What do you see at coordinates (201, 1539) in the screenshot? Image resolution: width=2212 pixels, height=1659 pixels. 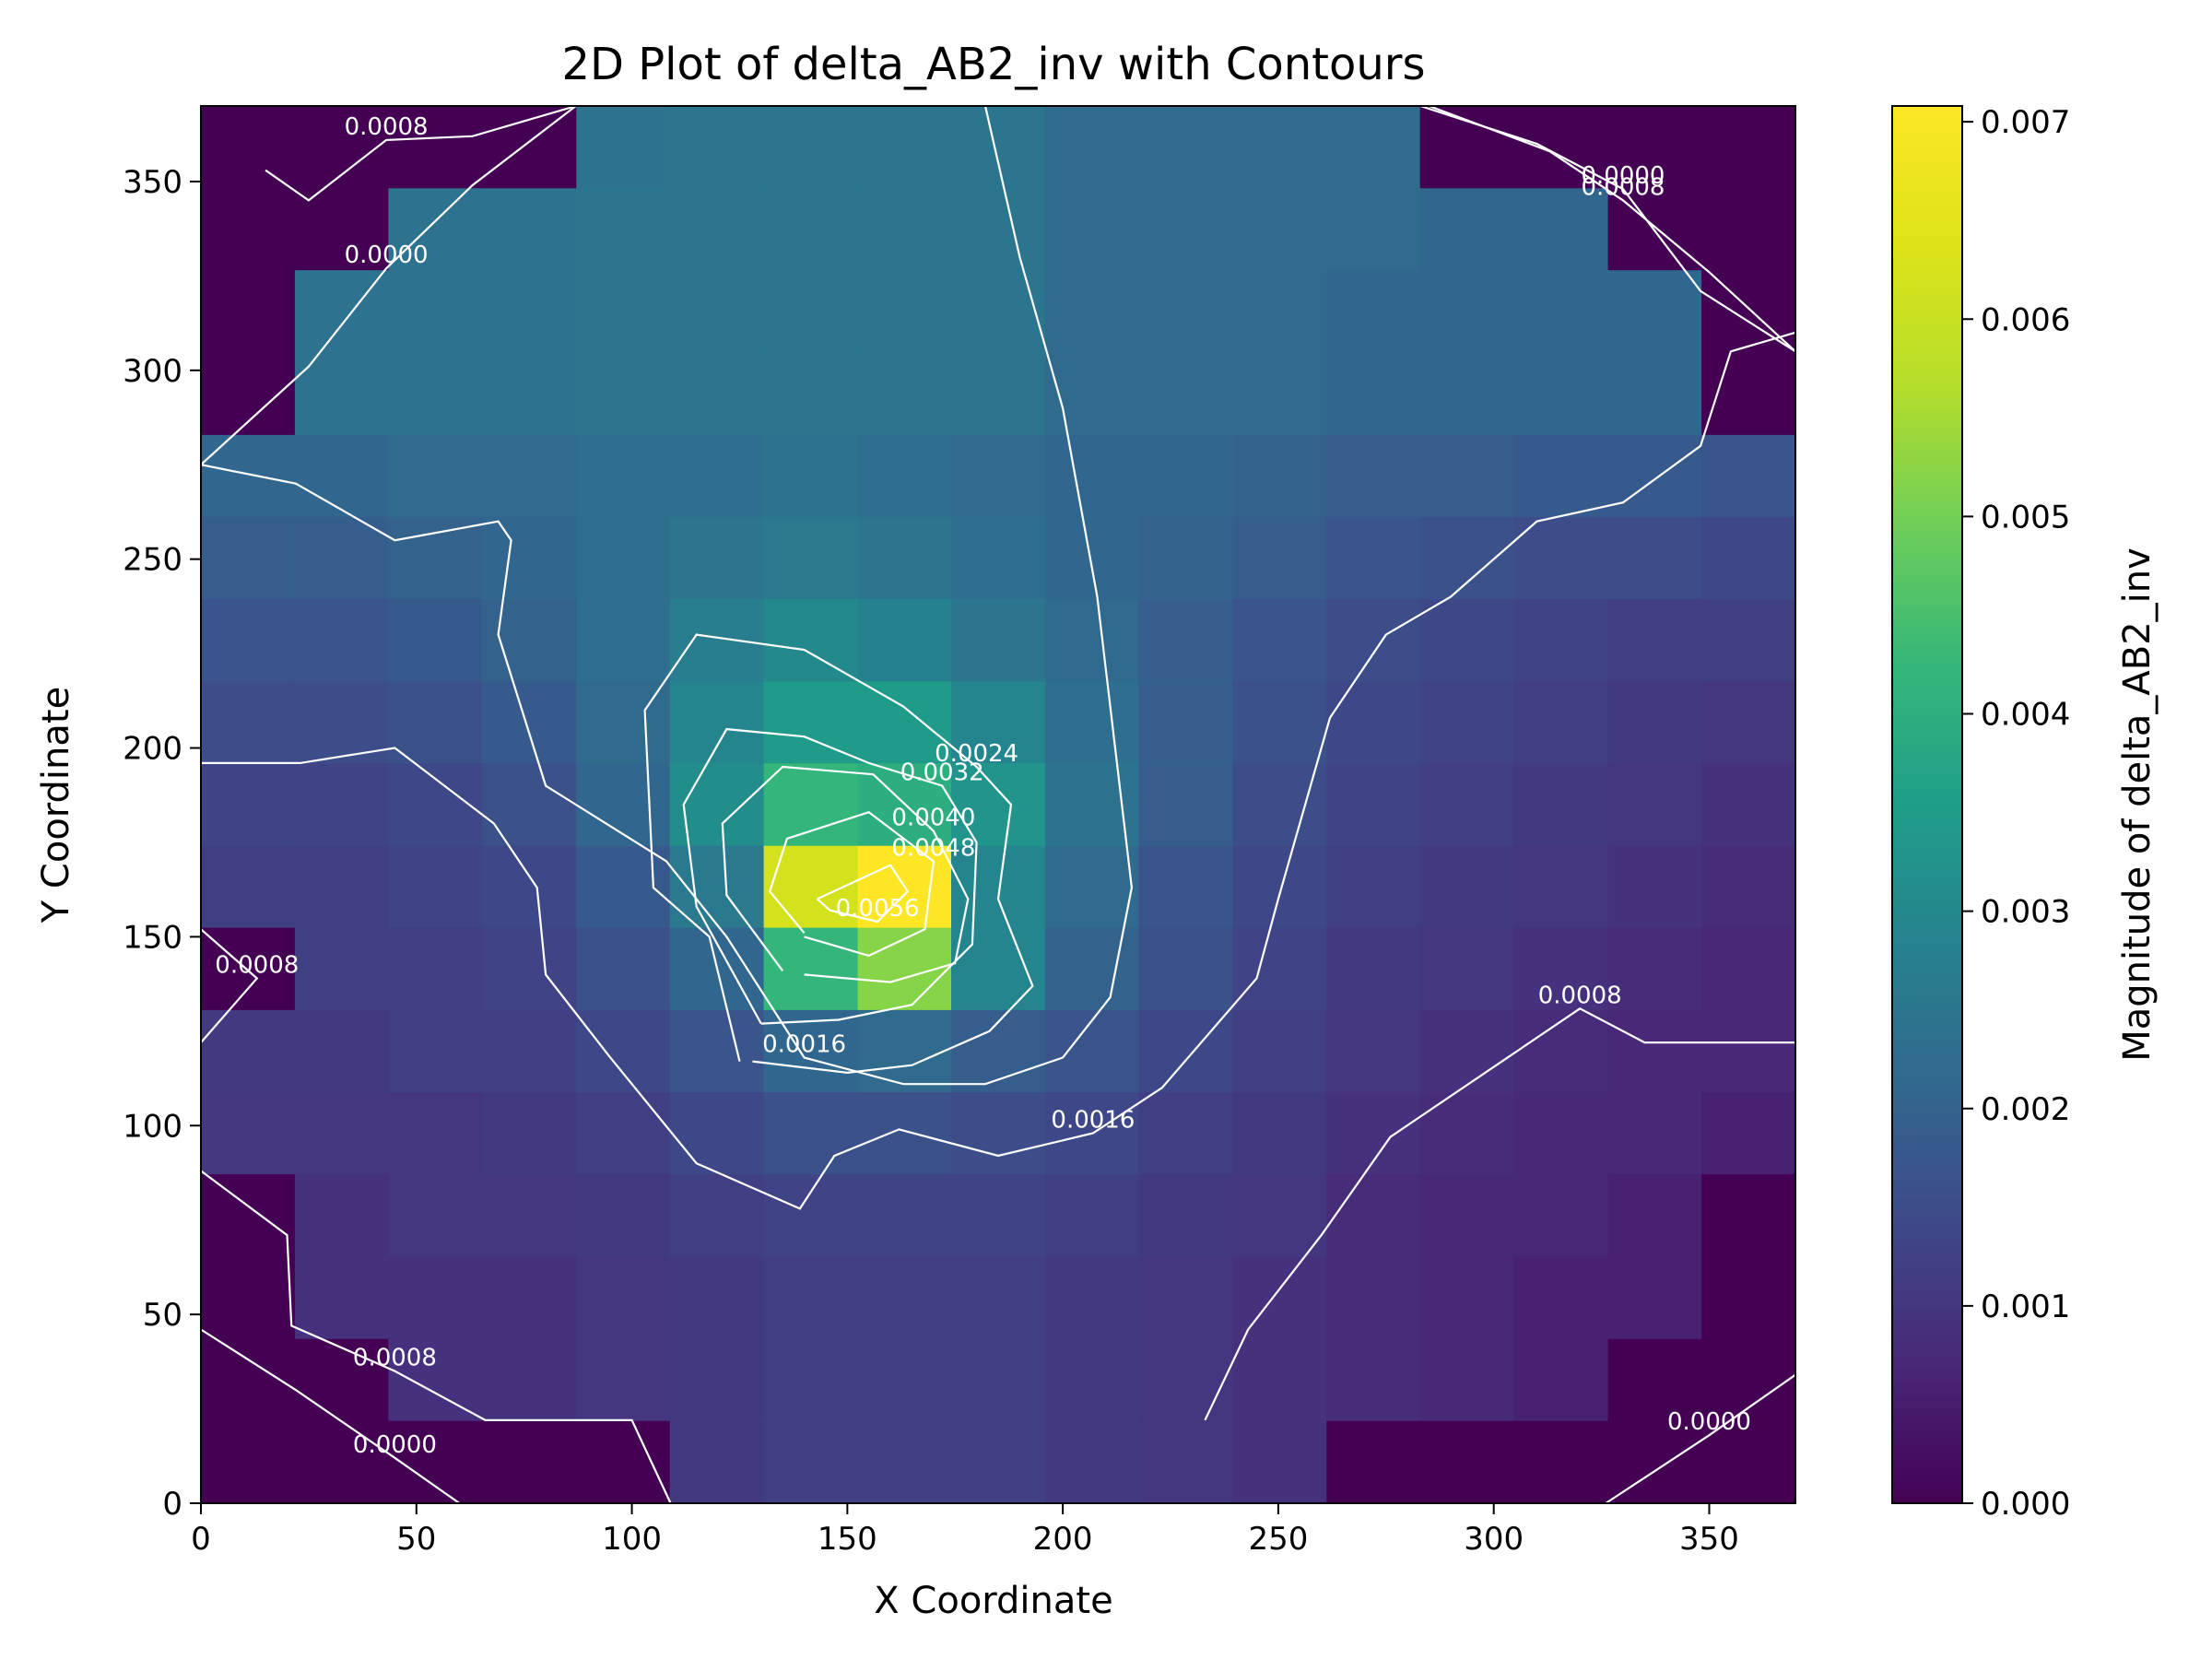 I see `x-tick-label: 0` at bounding box center [201, 1539].